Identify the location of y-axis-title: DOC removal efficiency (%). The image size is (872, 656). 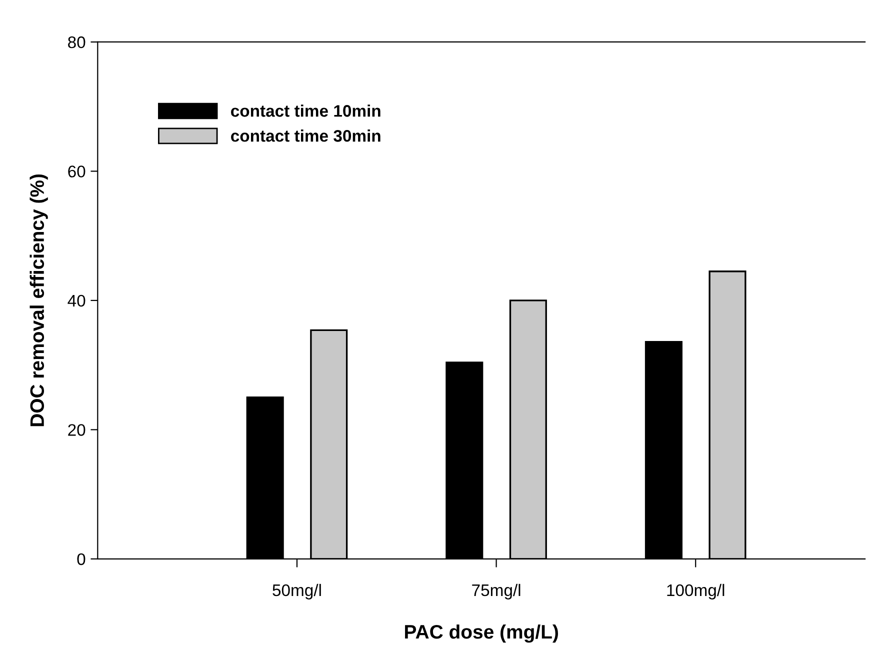
(39, 300).